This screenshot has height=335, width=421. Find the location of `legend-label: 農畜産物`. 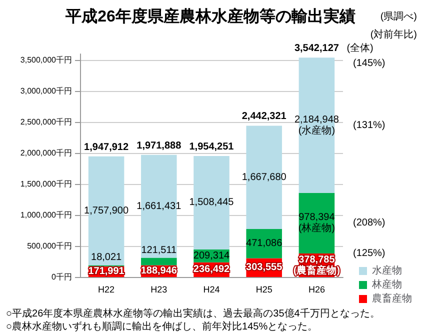

legend-label: 農畜産物 is located at coordinates (392, 298).